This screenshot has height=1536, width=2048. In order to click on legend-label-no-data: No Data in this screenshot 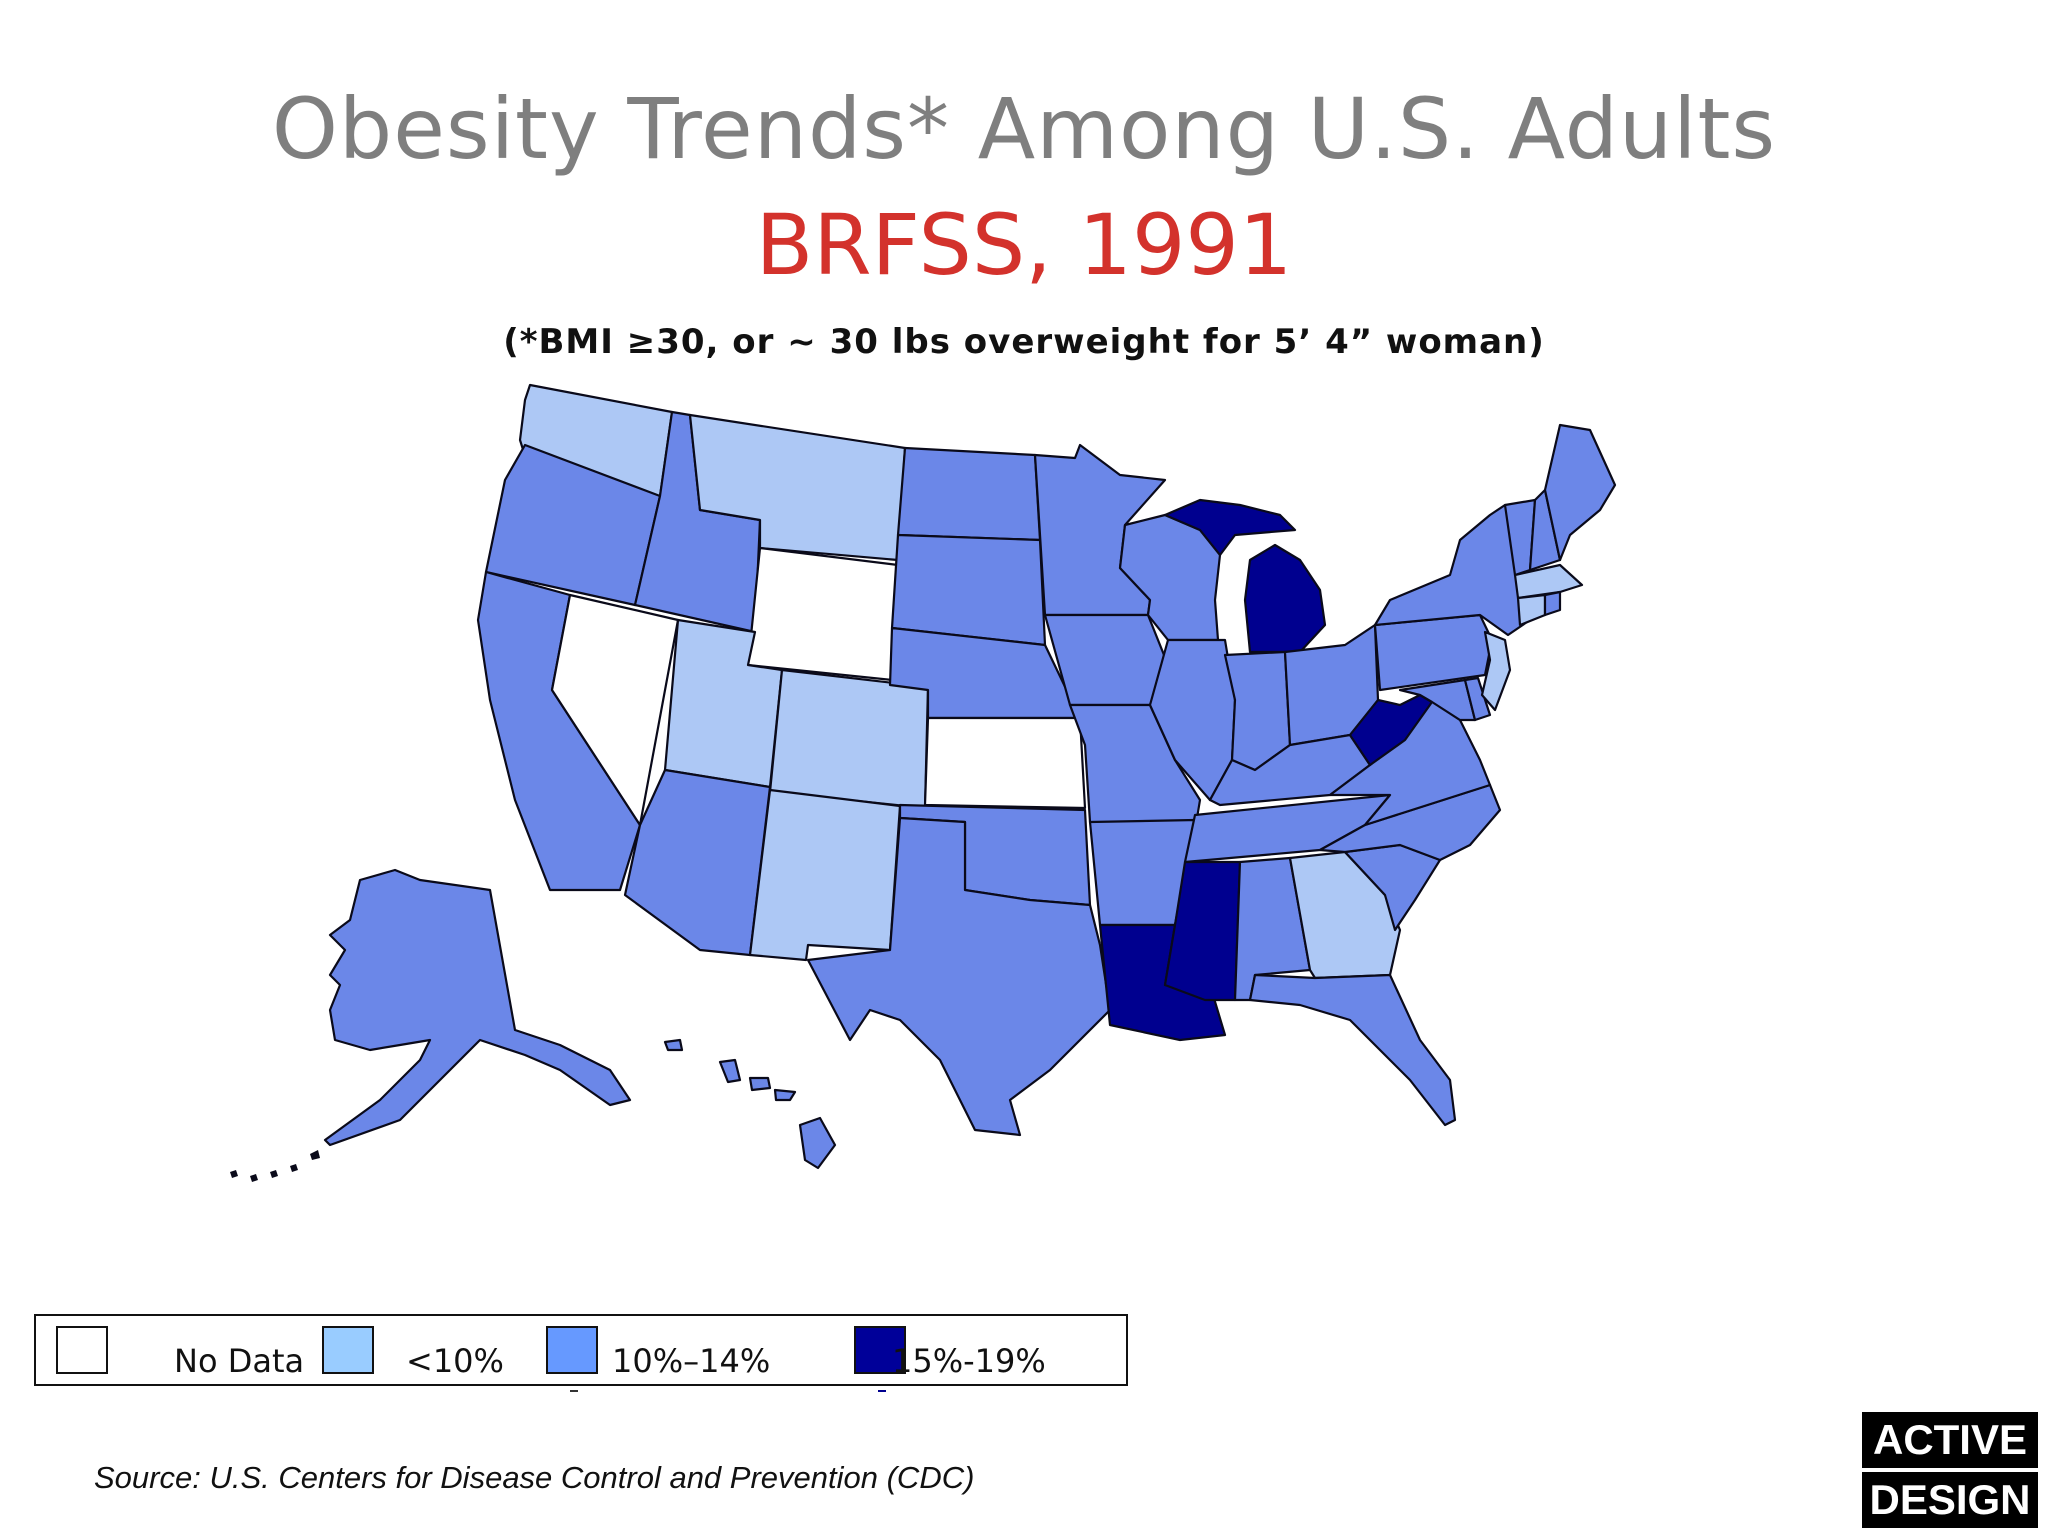, I will do `click(239, 1361)`.